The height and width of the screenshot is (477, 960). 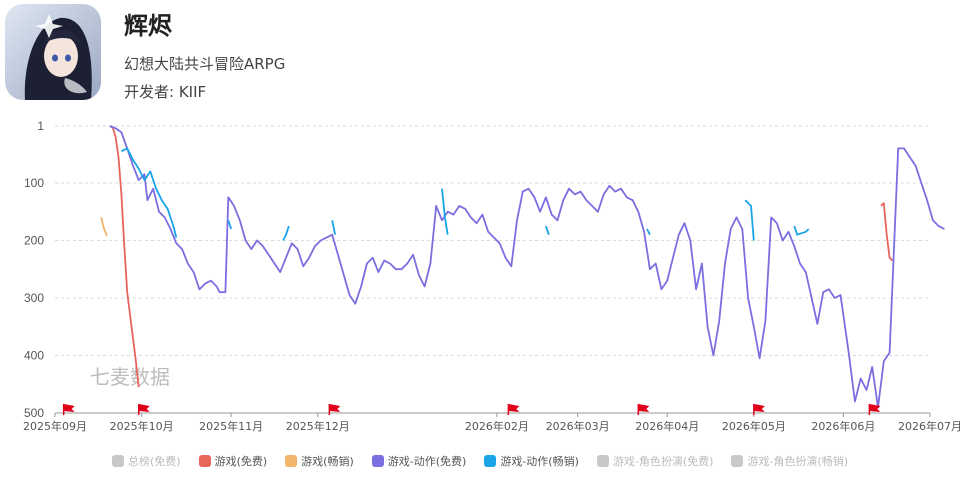 What do you see at coordinates (327, 461) in the screenshot?
I see `legend-label: 游戏(畅销)` at bounding box center [327, 461].